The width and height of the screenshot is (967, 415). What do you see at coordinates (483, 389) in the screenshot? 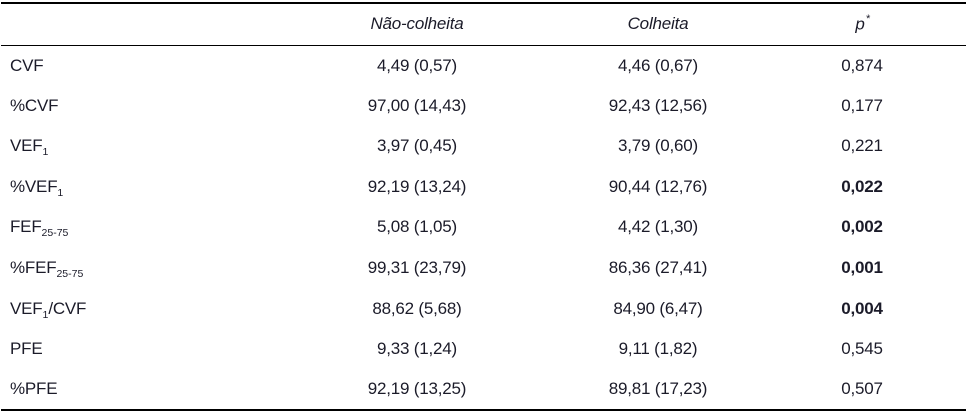
I see `table-row: %PFE 92,19 (13,25) 89,81 (17,23) 0,507` at bounding box center [483, 389].